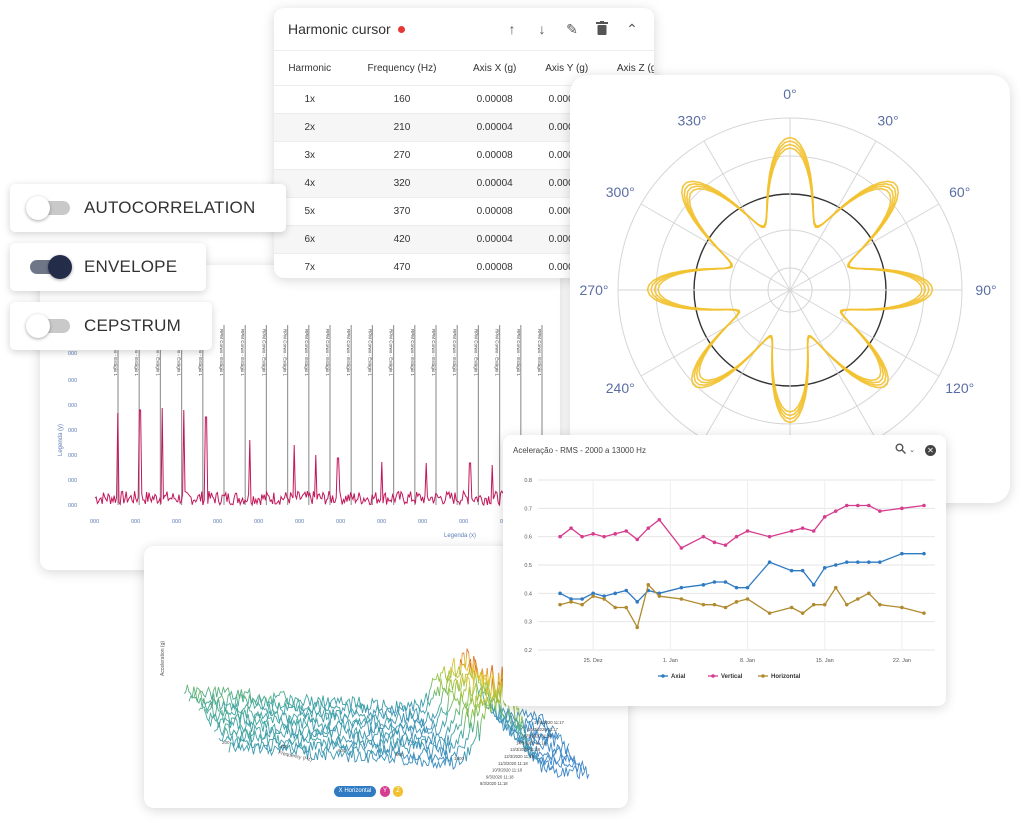 This screenshot has height=823, width=1024. What do you see at coordinates (385, 791) in the screenshot?
I see `legend-y: Y` at bounding box center [385, 791].